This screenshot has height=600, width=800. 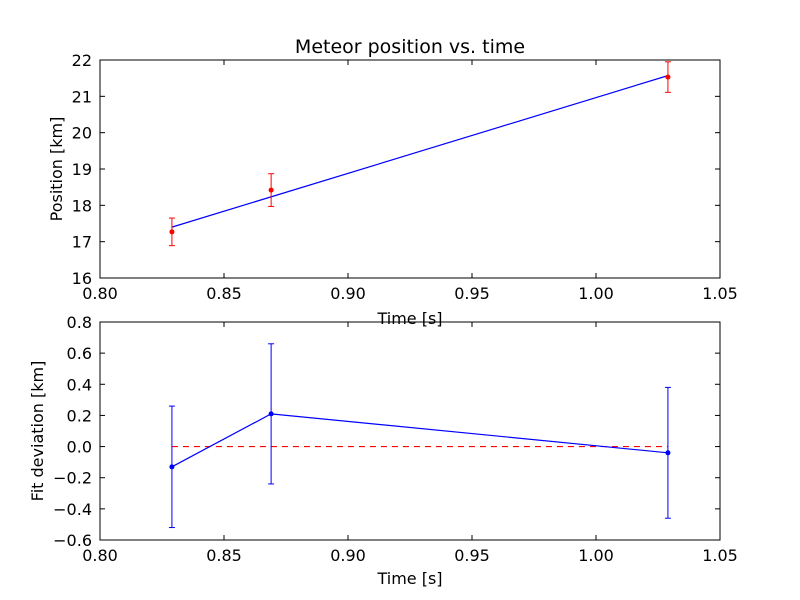 What do you see at coordinates (72, 509) in the screenshot?
I see `y-tick-label: −0.4` at bounding box center [72, 509].